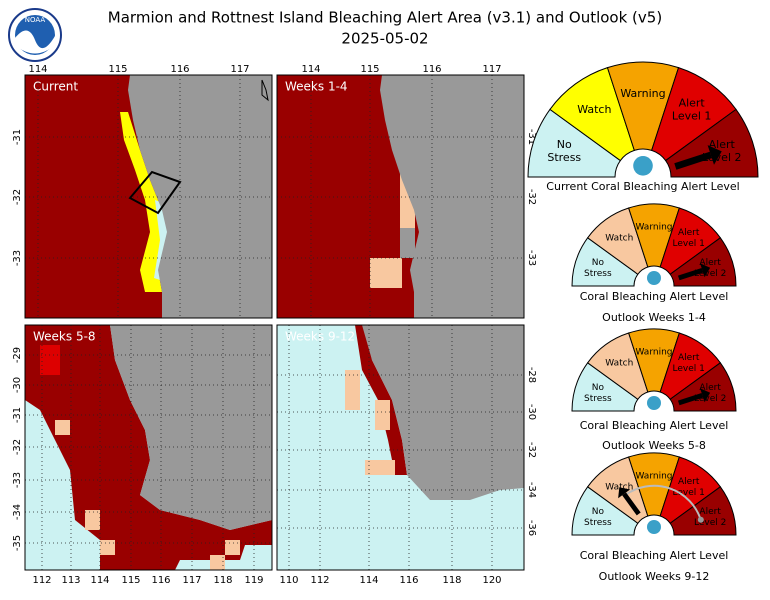 This screenshot has width=770, height=600. What do you see at coordinates (384, 39) in the screenshot?
I see `date: 2025-05-02` at bounding box center [384, 39].